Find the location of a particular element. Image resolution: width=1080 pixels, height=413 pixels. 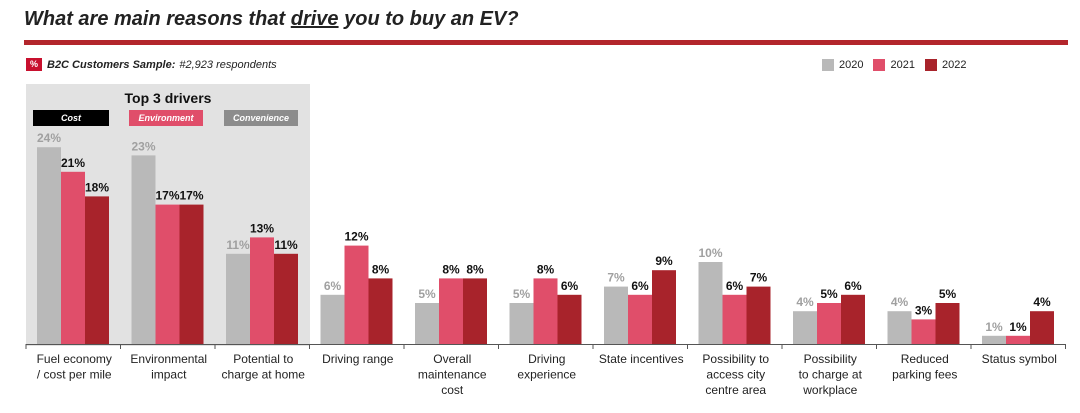

category-label-driving-experience: Driving is located at coordinates (546, 359).